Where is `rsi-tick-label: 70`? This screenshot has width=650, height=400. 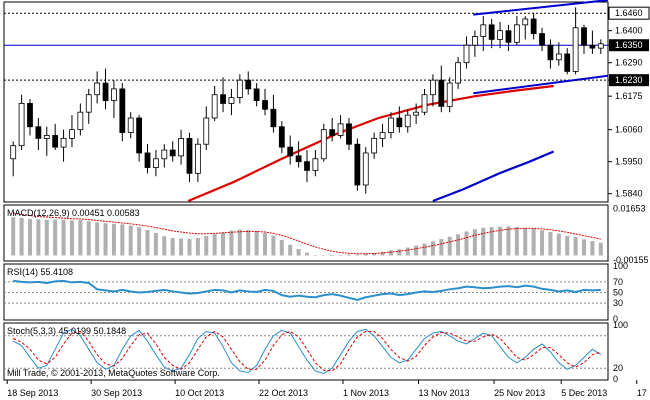
rsi-tick-label: 70 is located at coordinates (618, 282).